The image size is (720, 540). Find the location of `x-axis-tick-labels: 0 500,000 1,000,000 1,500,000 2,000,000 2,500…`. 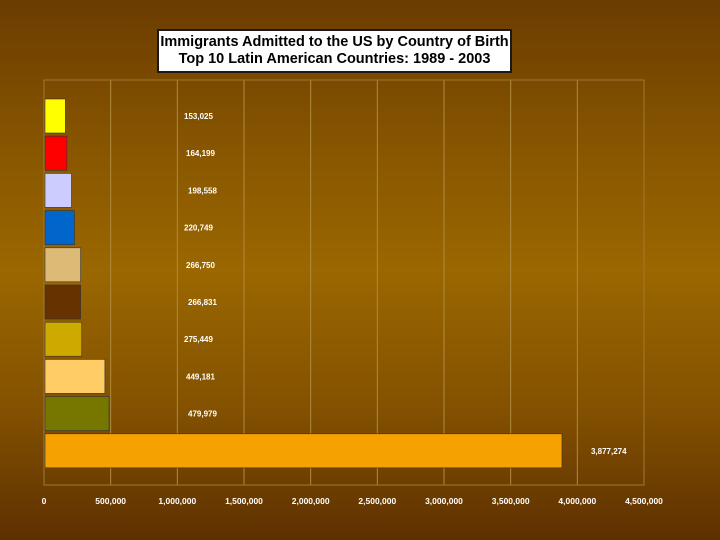

x-axis-tick-labels: 0 500,000 1,000,000 1,500,000 2,000,000 2,500… is located at coordinates (353, 501).